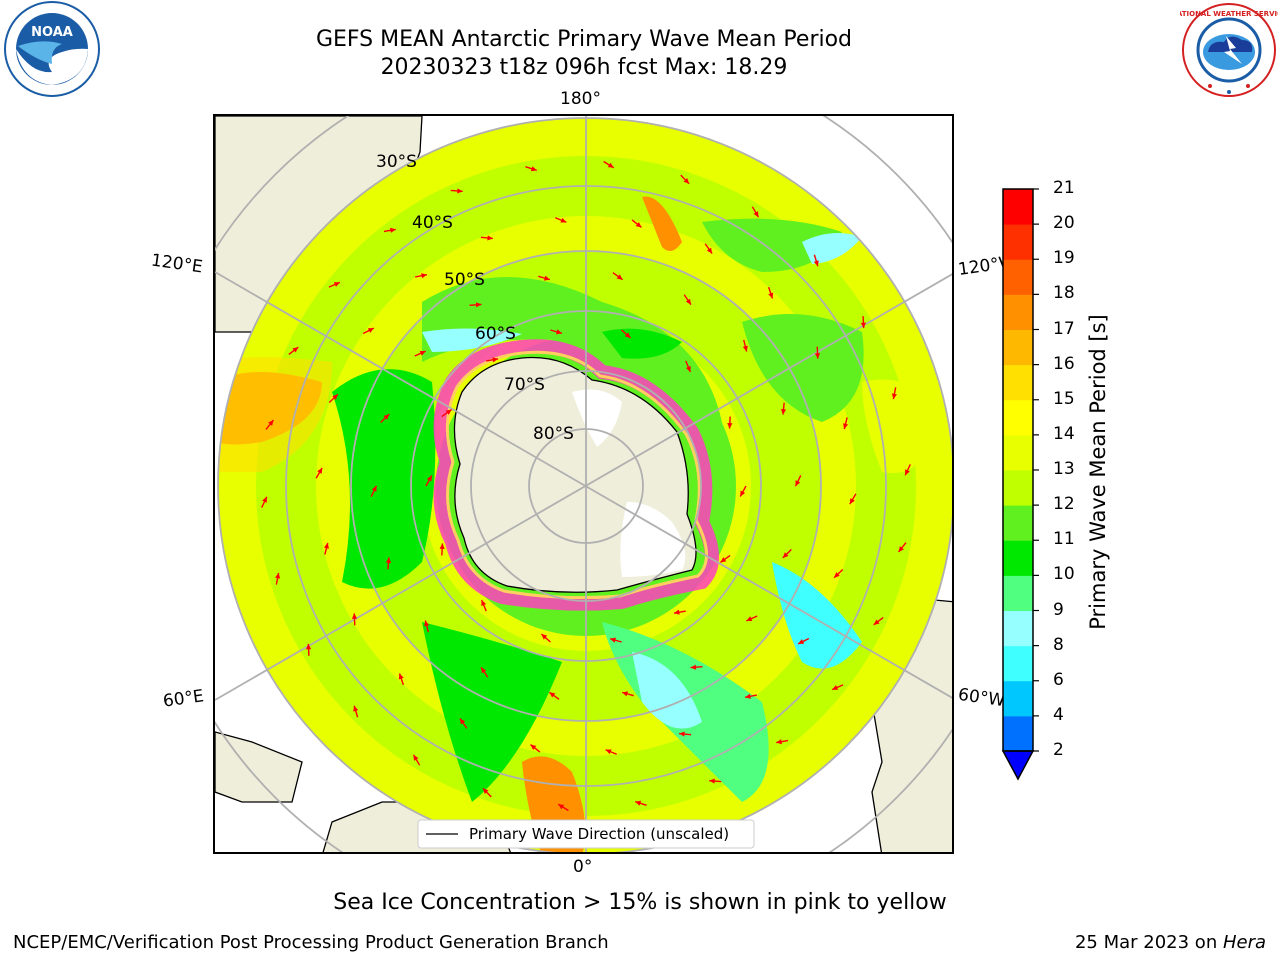  I want to click on colorbar-tick-label: 20, so click(1064, 223).